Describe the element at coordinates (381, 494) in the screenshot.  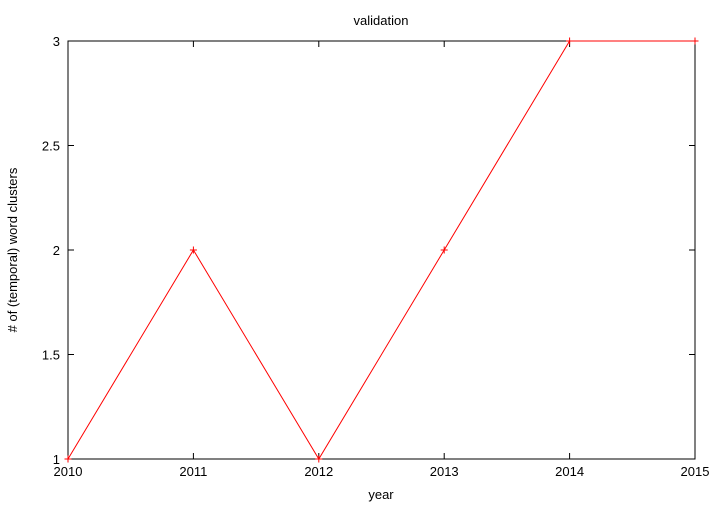
I see `x-axis-label: year` at that location.